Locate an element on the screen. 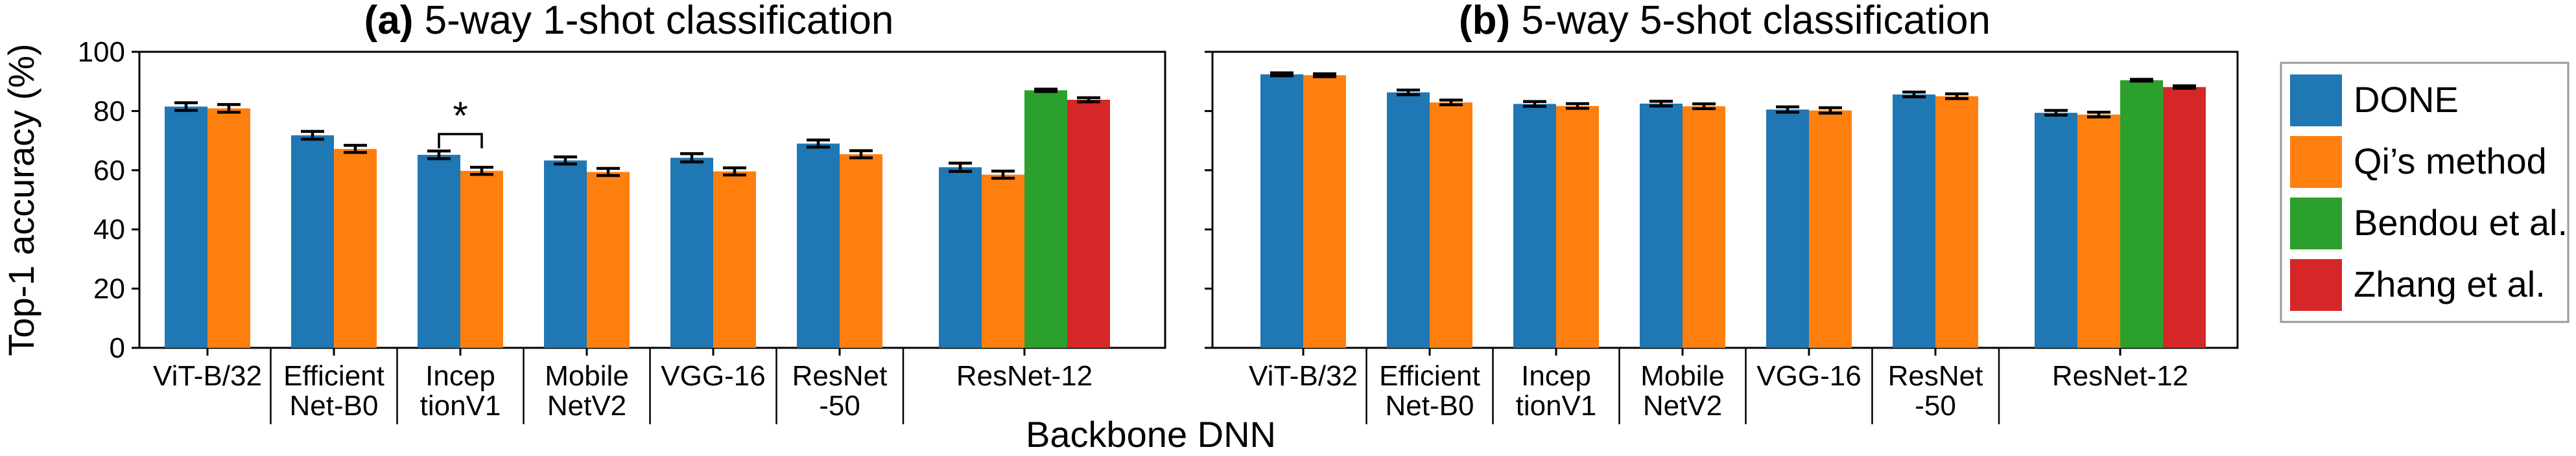 This screenshot has height=456, width=2576. y-tick-label: 40 is located at coordinates (109, 229).